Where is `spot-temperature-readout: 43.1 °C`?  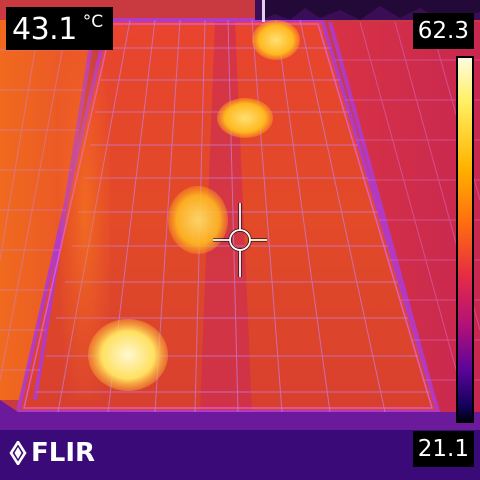
spot-temperature-readout: 43.1 °C is located at coordinates (60, 28).